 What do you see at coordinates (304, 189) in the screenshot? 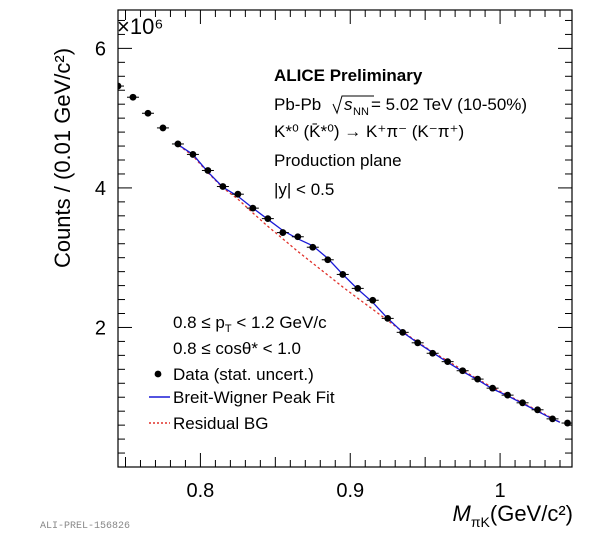
I see `annotation-rapidity: |y| < 0.5` at bounding box center [304, 189].